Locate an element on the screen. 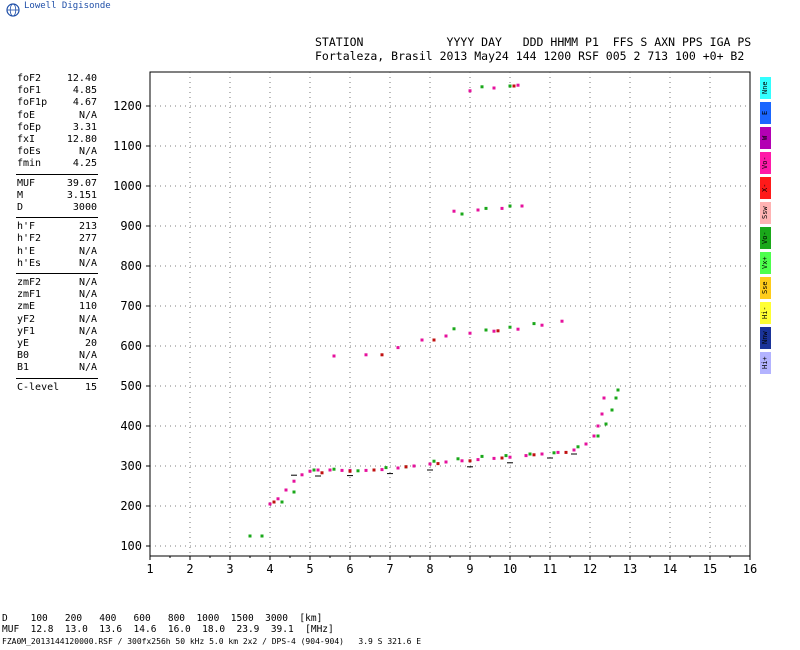  legend-item: Hi+ is located at coordinates (765, 363).